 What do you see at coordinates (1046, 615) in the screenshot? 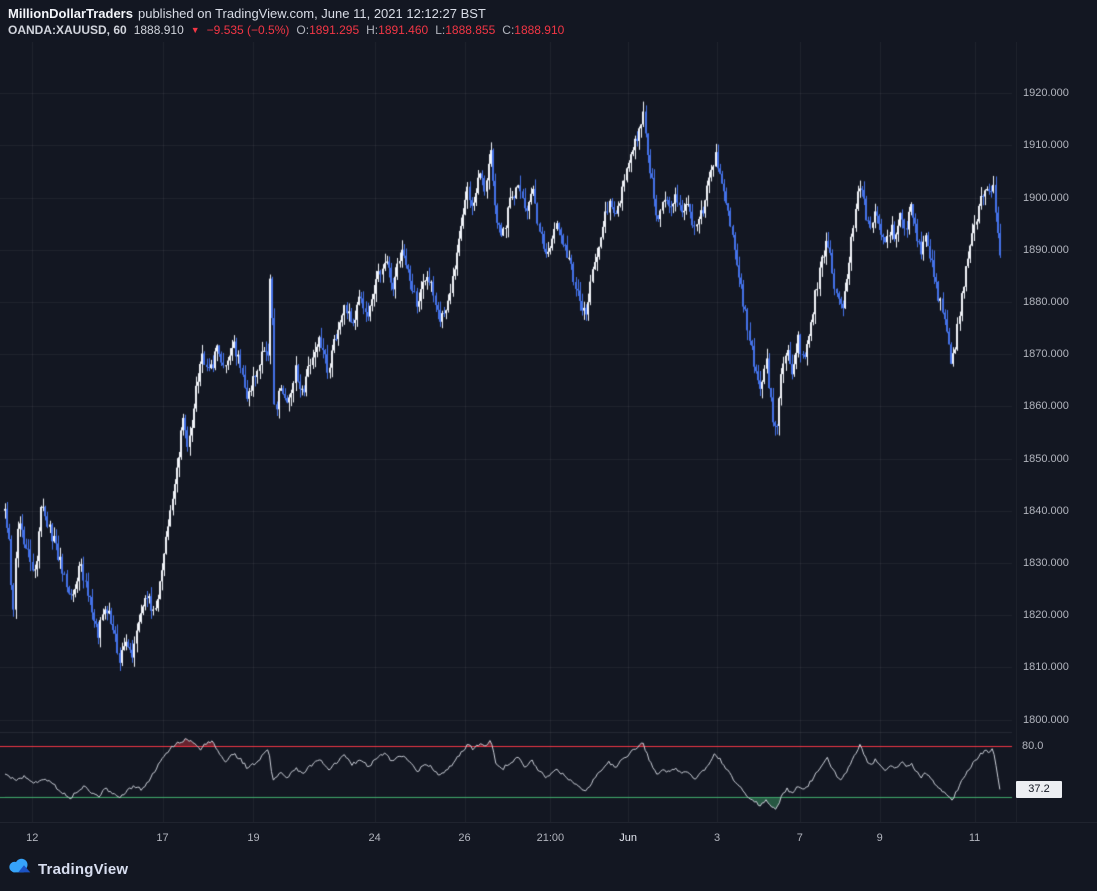
I see `price-axis-label: 1820.000` at bounding box center [1046, 615].